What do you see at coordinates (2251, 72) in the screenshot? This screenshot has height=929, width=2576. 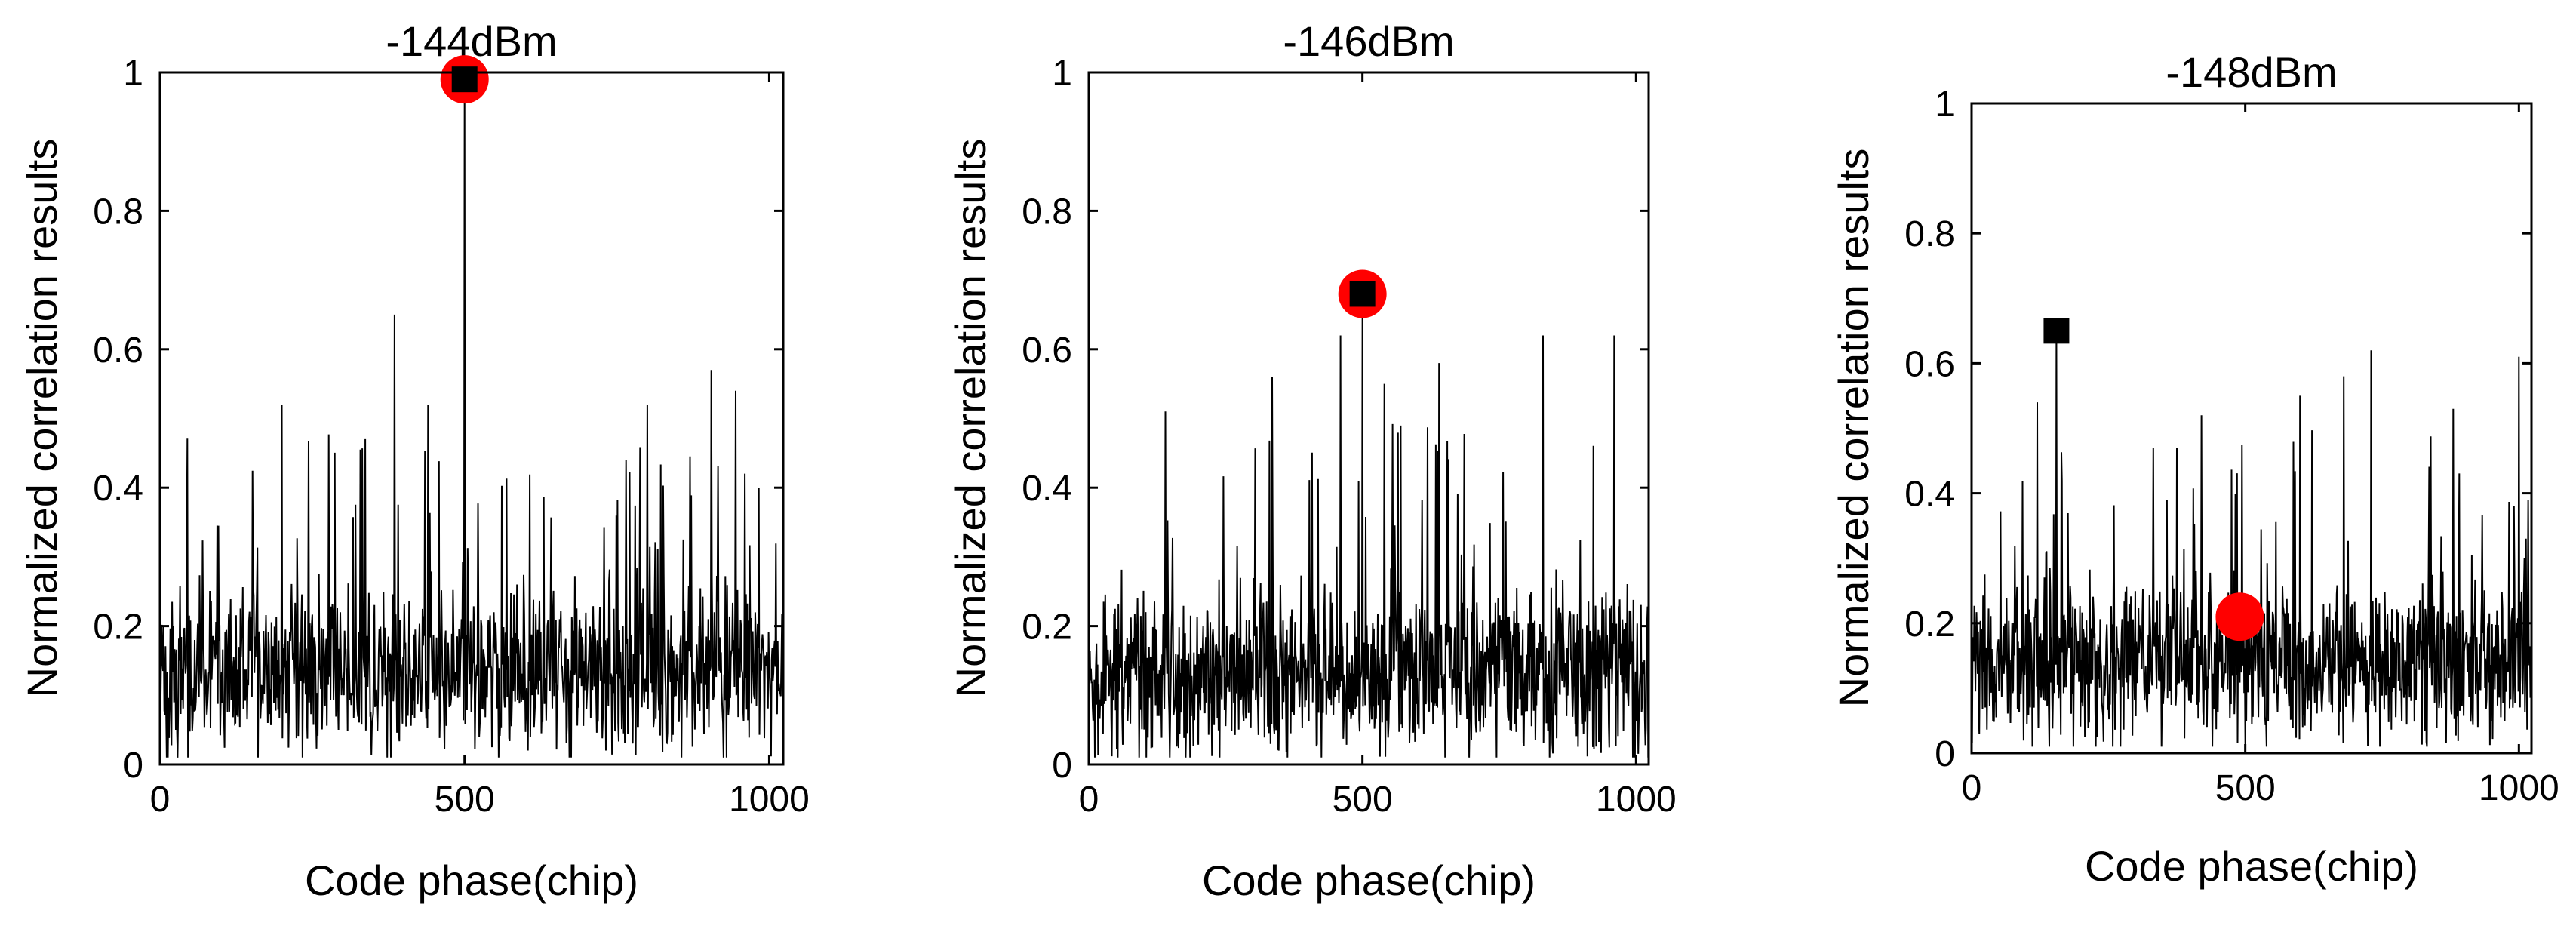 I see `chart-title: -148dBm` at bounding box center [2251, 72].